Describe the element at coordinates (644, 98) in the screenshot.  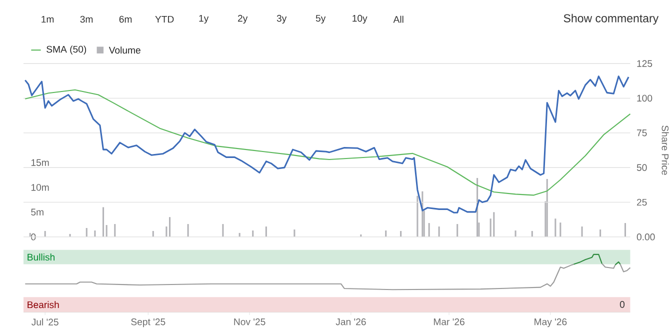
I see `y-tick-label: 100` at that location.